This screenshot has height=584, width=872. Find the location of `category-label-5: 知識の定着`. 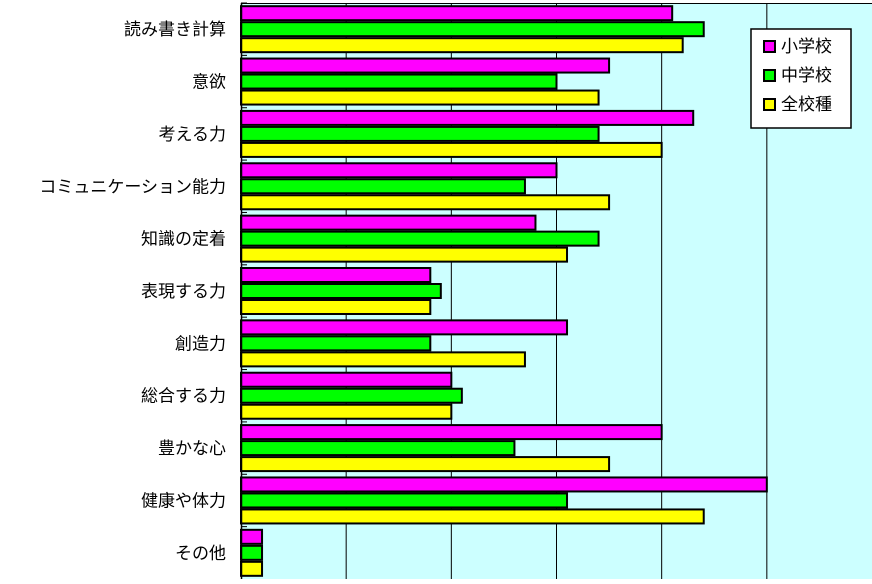

category-label-5: 知識の定着 is located at coordinates (183, 240).